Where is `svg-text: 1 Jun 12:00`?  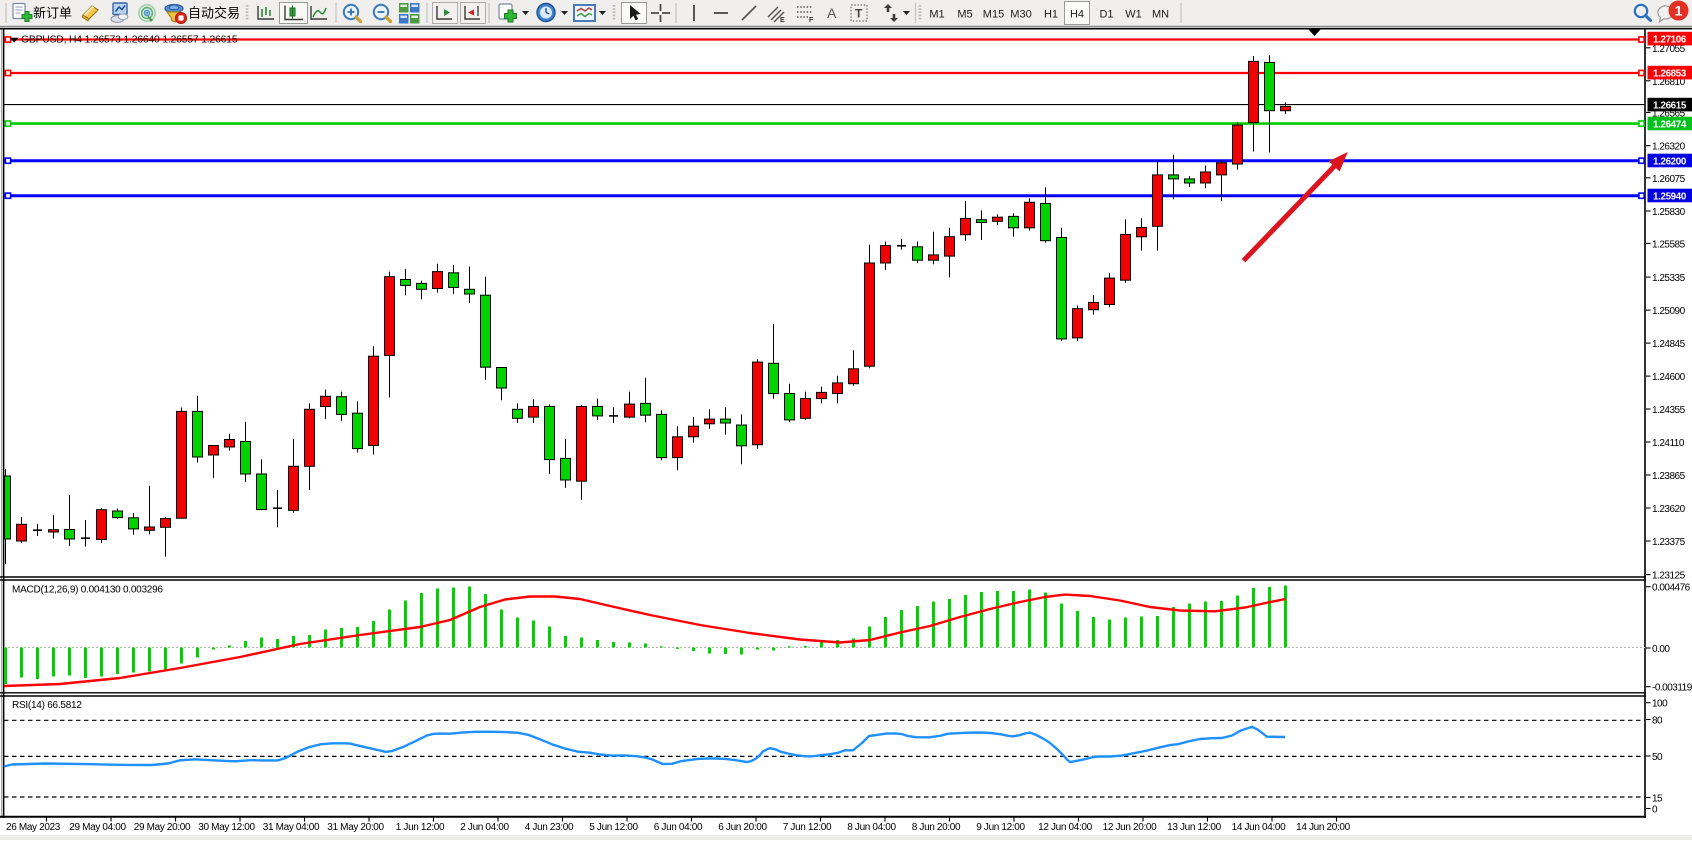
svg-text: 1 Jun 12:00 is located at coordinates (420, 827).